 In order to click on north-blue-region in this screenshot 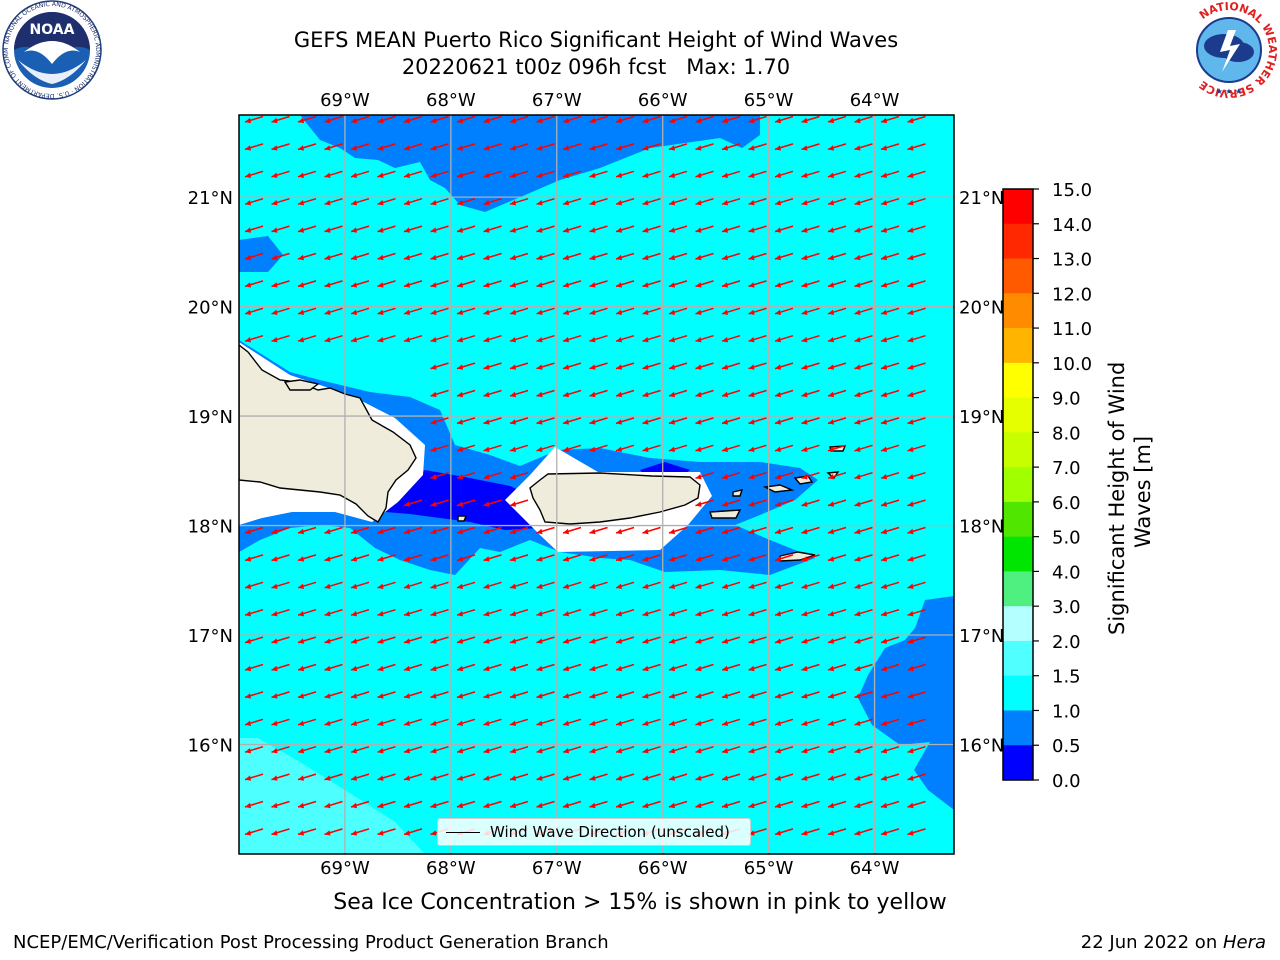, I will do `click(530, 163)`.